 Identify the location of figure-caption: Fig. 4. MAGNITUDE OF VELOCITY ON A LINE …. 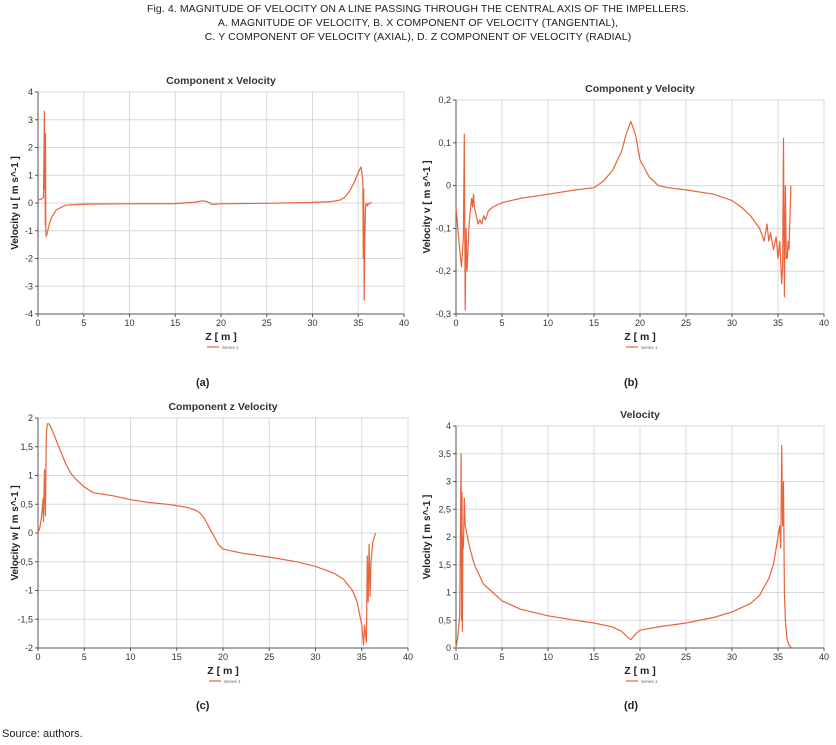
(418, 23).